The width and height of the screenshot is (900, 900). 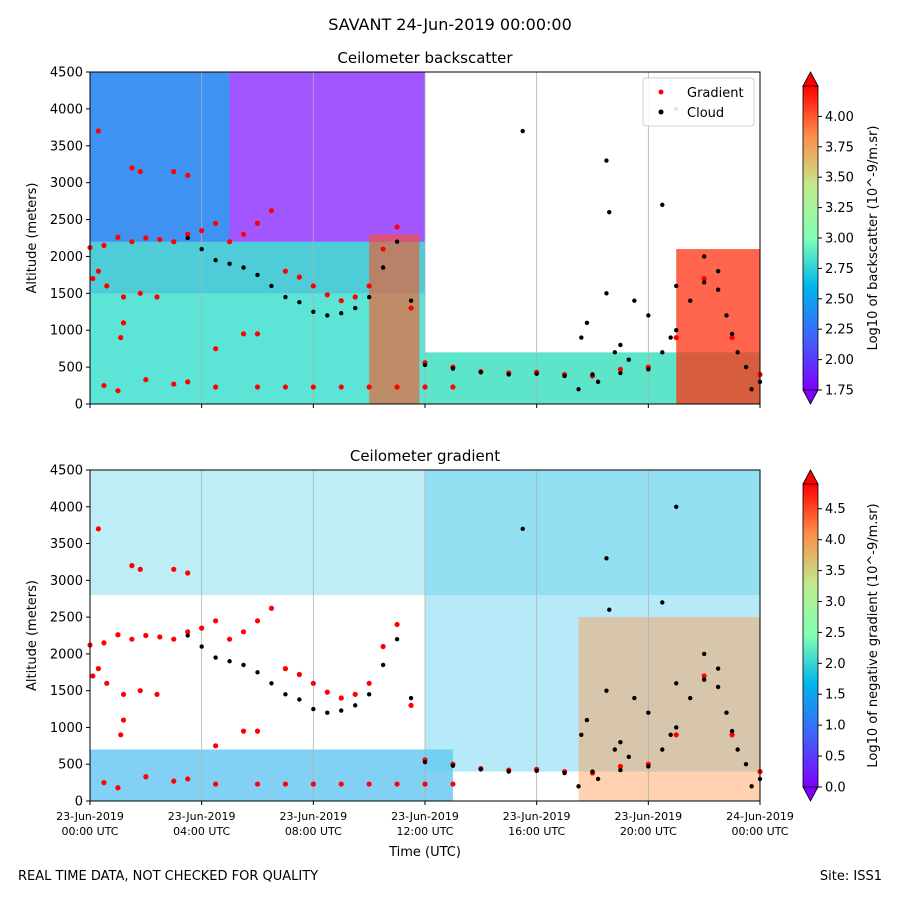 I want to click on colorbar-tick-label: 3.5, so click(x=835, y=571).